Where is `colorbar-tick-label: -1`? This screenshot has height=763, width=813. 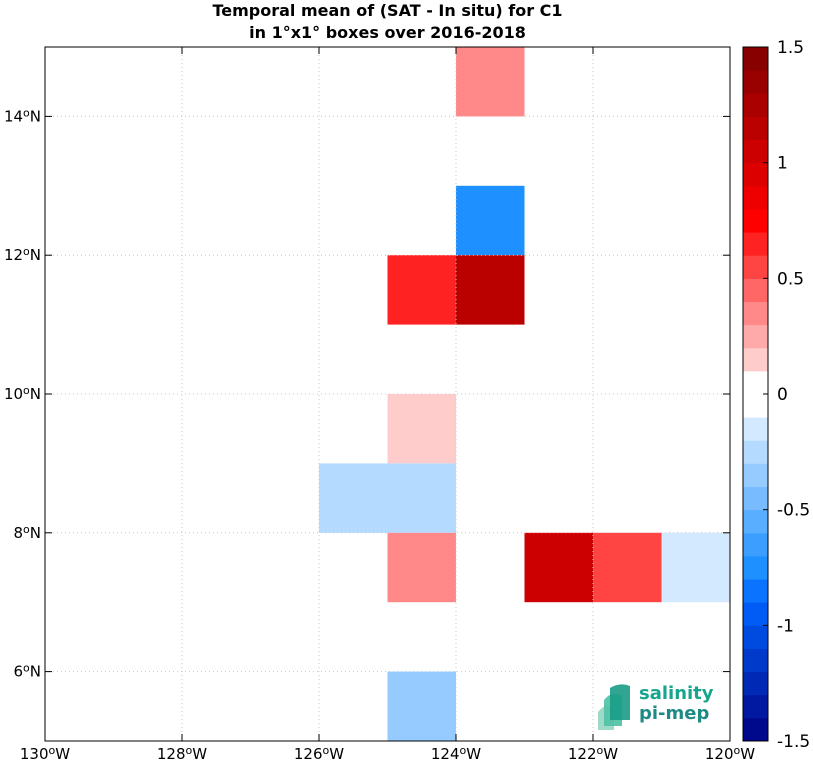
colorbar-tick-label: -1 is located at coordinates (785, 626).